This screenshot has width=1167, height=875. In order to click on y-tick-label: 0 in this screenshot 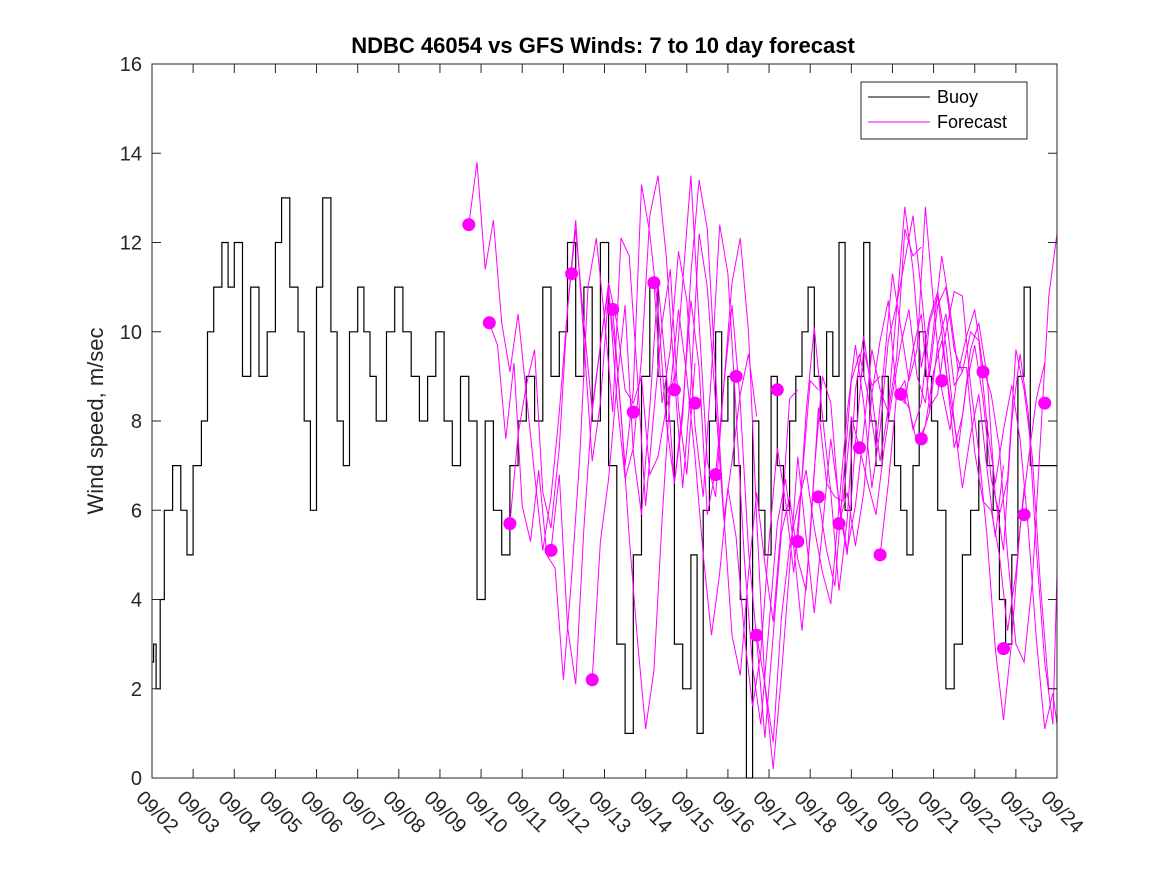, I will do `click(136, 779)`.